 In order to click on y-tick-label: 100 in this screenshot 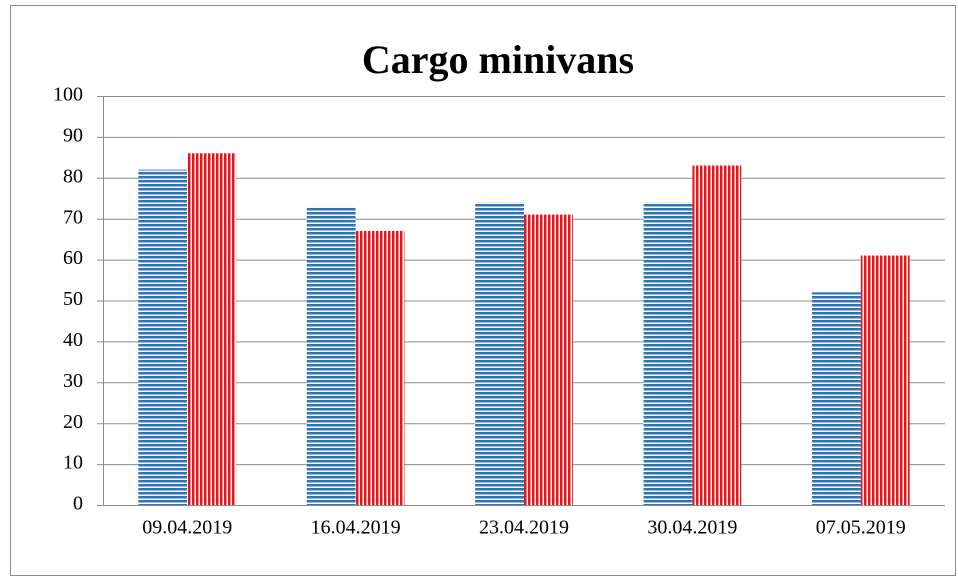, I will do `click(68, 95)`.